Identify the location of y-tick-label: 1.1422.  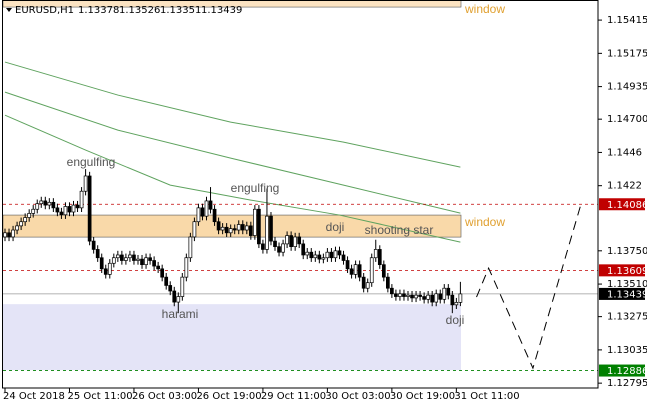
(624, 186).